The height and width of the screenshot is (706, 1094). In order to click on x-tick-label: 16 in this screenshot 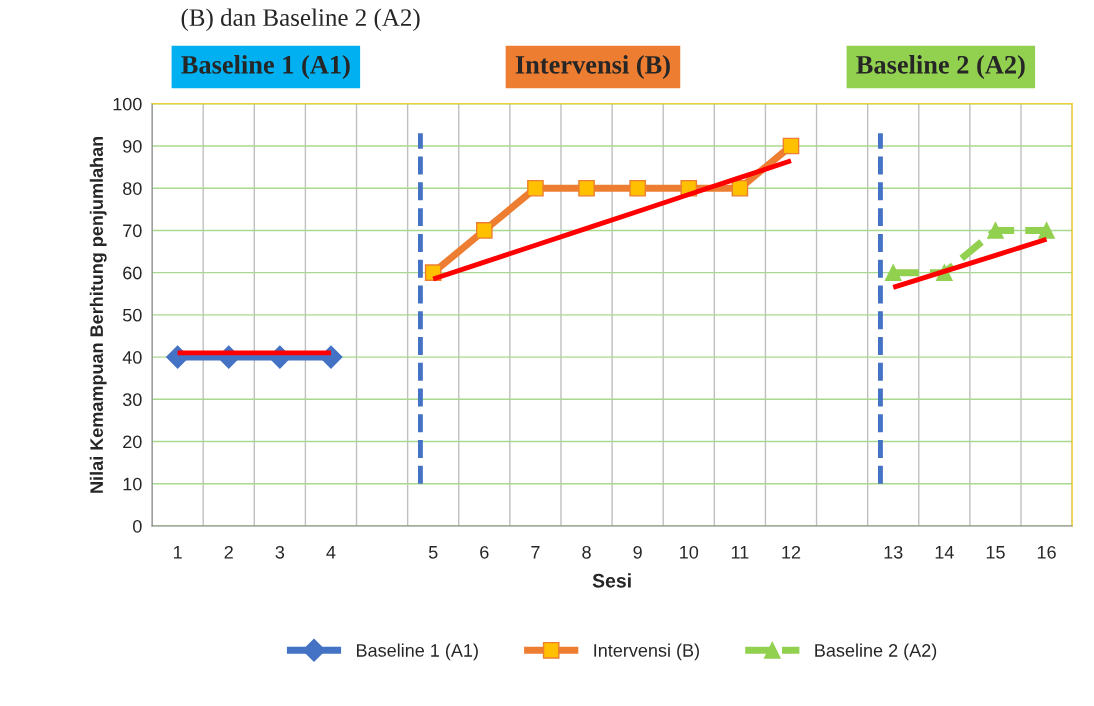, I will do `click(1046, 552)`.